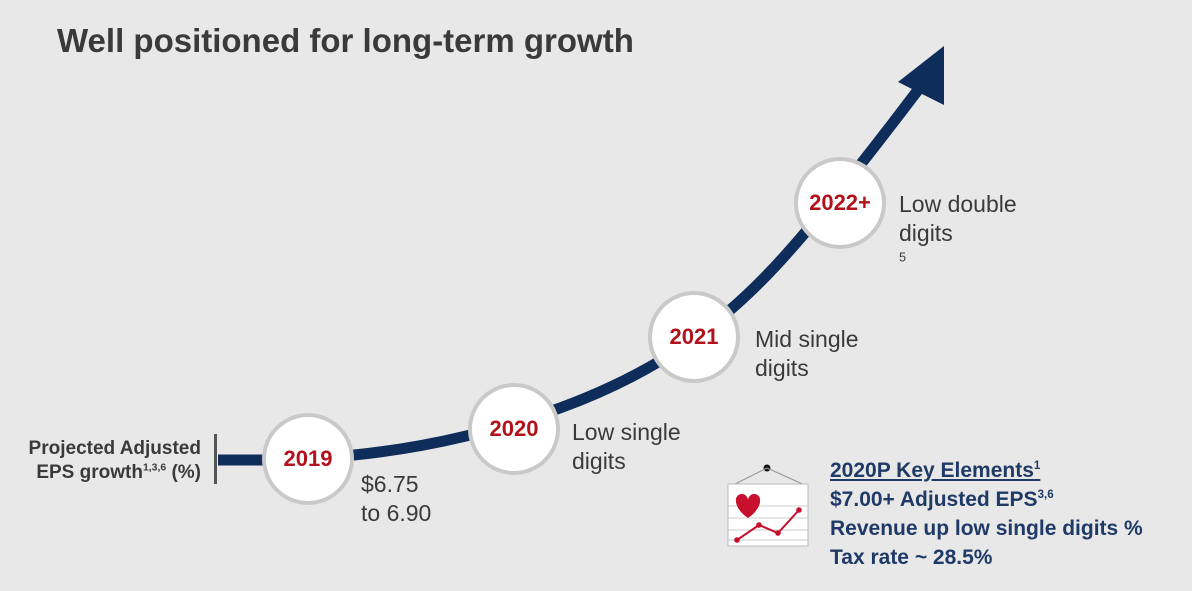 The height and width of the screenshot is (591, 1192). Describe the element at coordinates (89, 472) in the screenshot. I see `y-axis-label-text: EPS growth` at that location.